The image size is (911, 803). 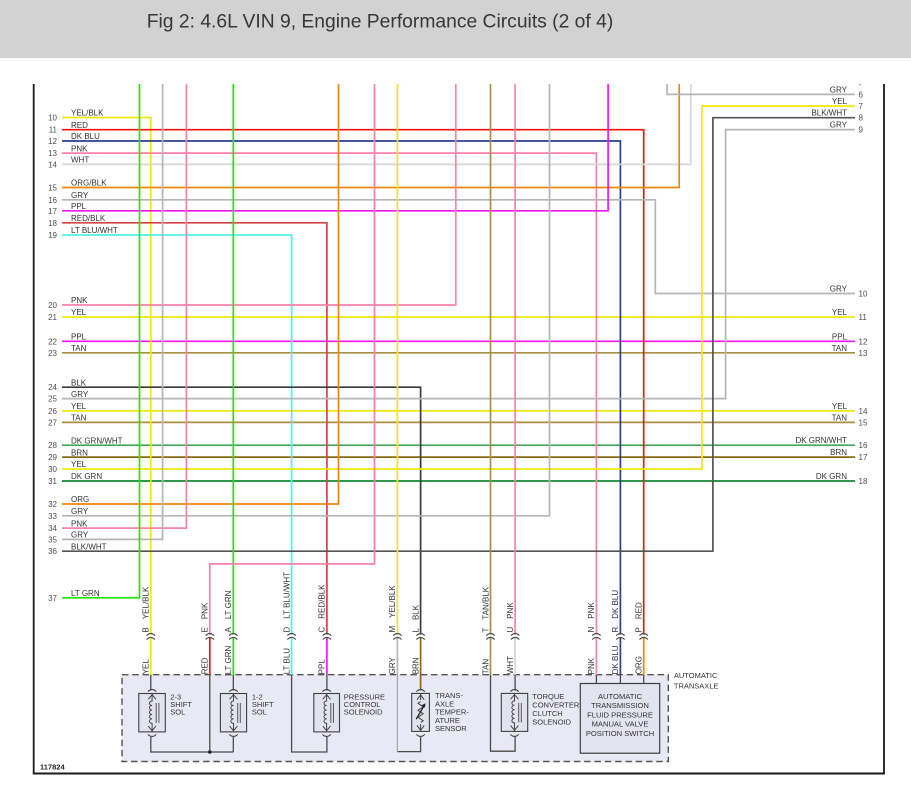 I want to click on svg-text: FLUID PRESSURE, so click(x=620, y=714).